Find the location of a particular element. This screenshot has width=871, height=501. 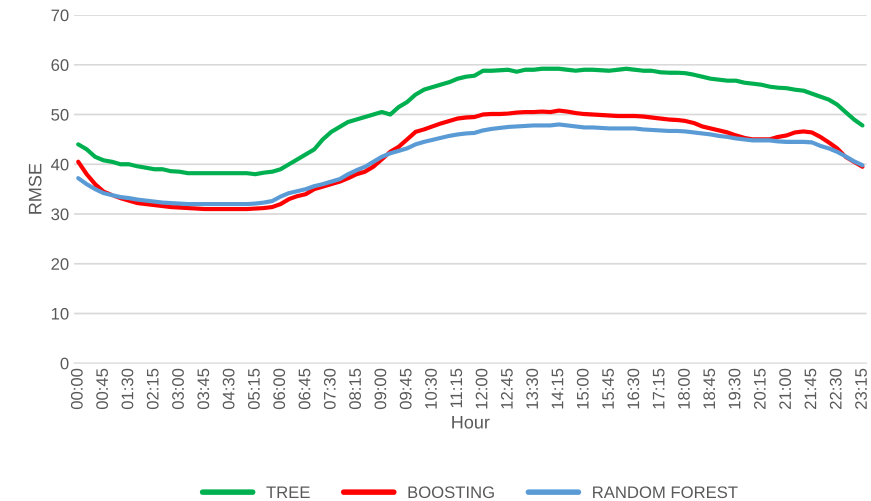

x-tick-label: 06:00 is located at coordinates (279, 389).